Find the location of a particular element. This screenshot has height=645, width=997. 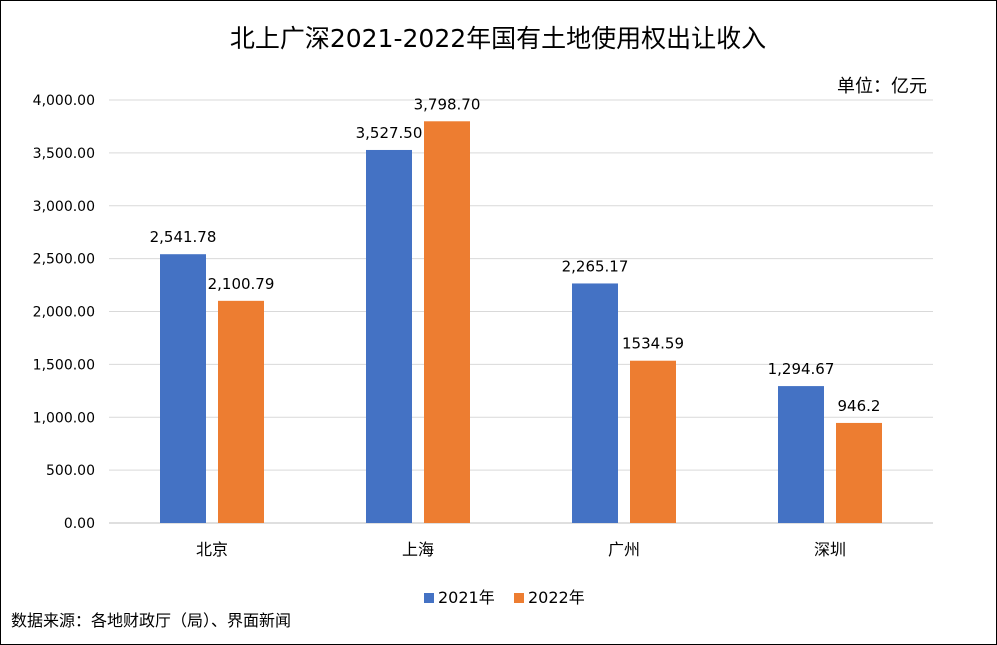

legend: 2021年 2022年 is located at coordinates (504, 597).